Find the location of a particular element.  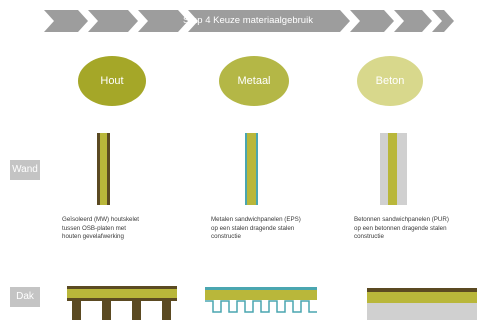

process-chevron-row is located at coordinates (249, 21).